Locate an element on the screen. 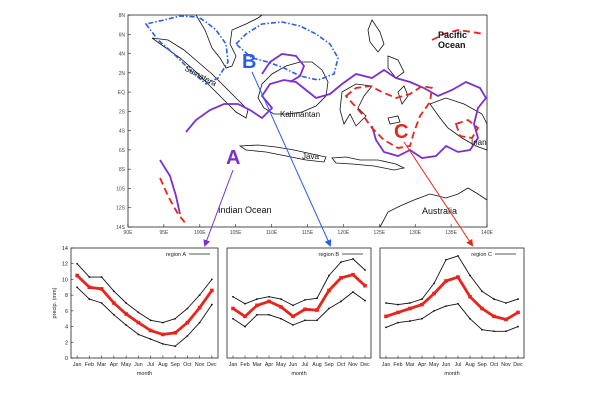 The image size is (597, 400). map-lon-tick-label: 125E is located at coordinates (379, 233).